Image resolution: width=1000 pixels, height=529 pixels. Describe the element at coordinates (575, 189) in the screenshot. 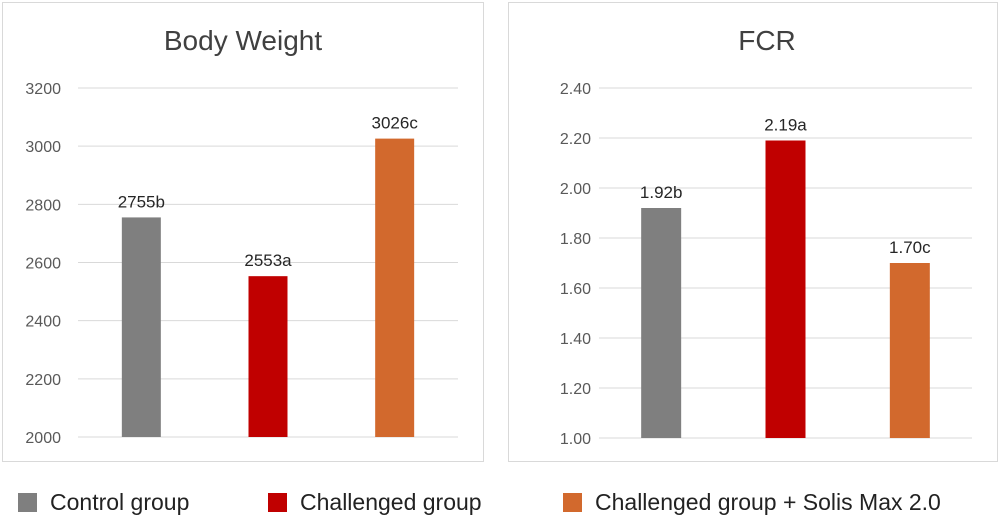

I see `y-tick-label: 2.00` at that location.